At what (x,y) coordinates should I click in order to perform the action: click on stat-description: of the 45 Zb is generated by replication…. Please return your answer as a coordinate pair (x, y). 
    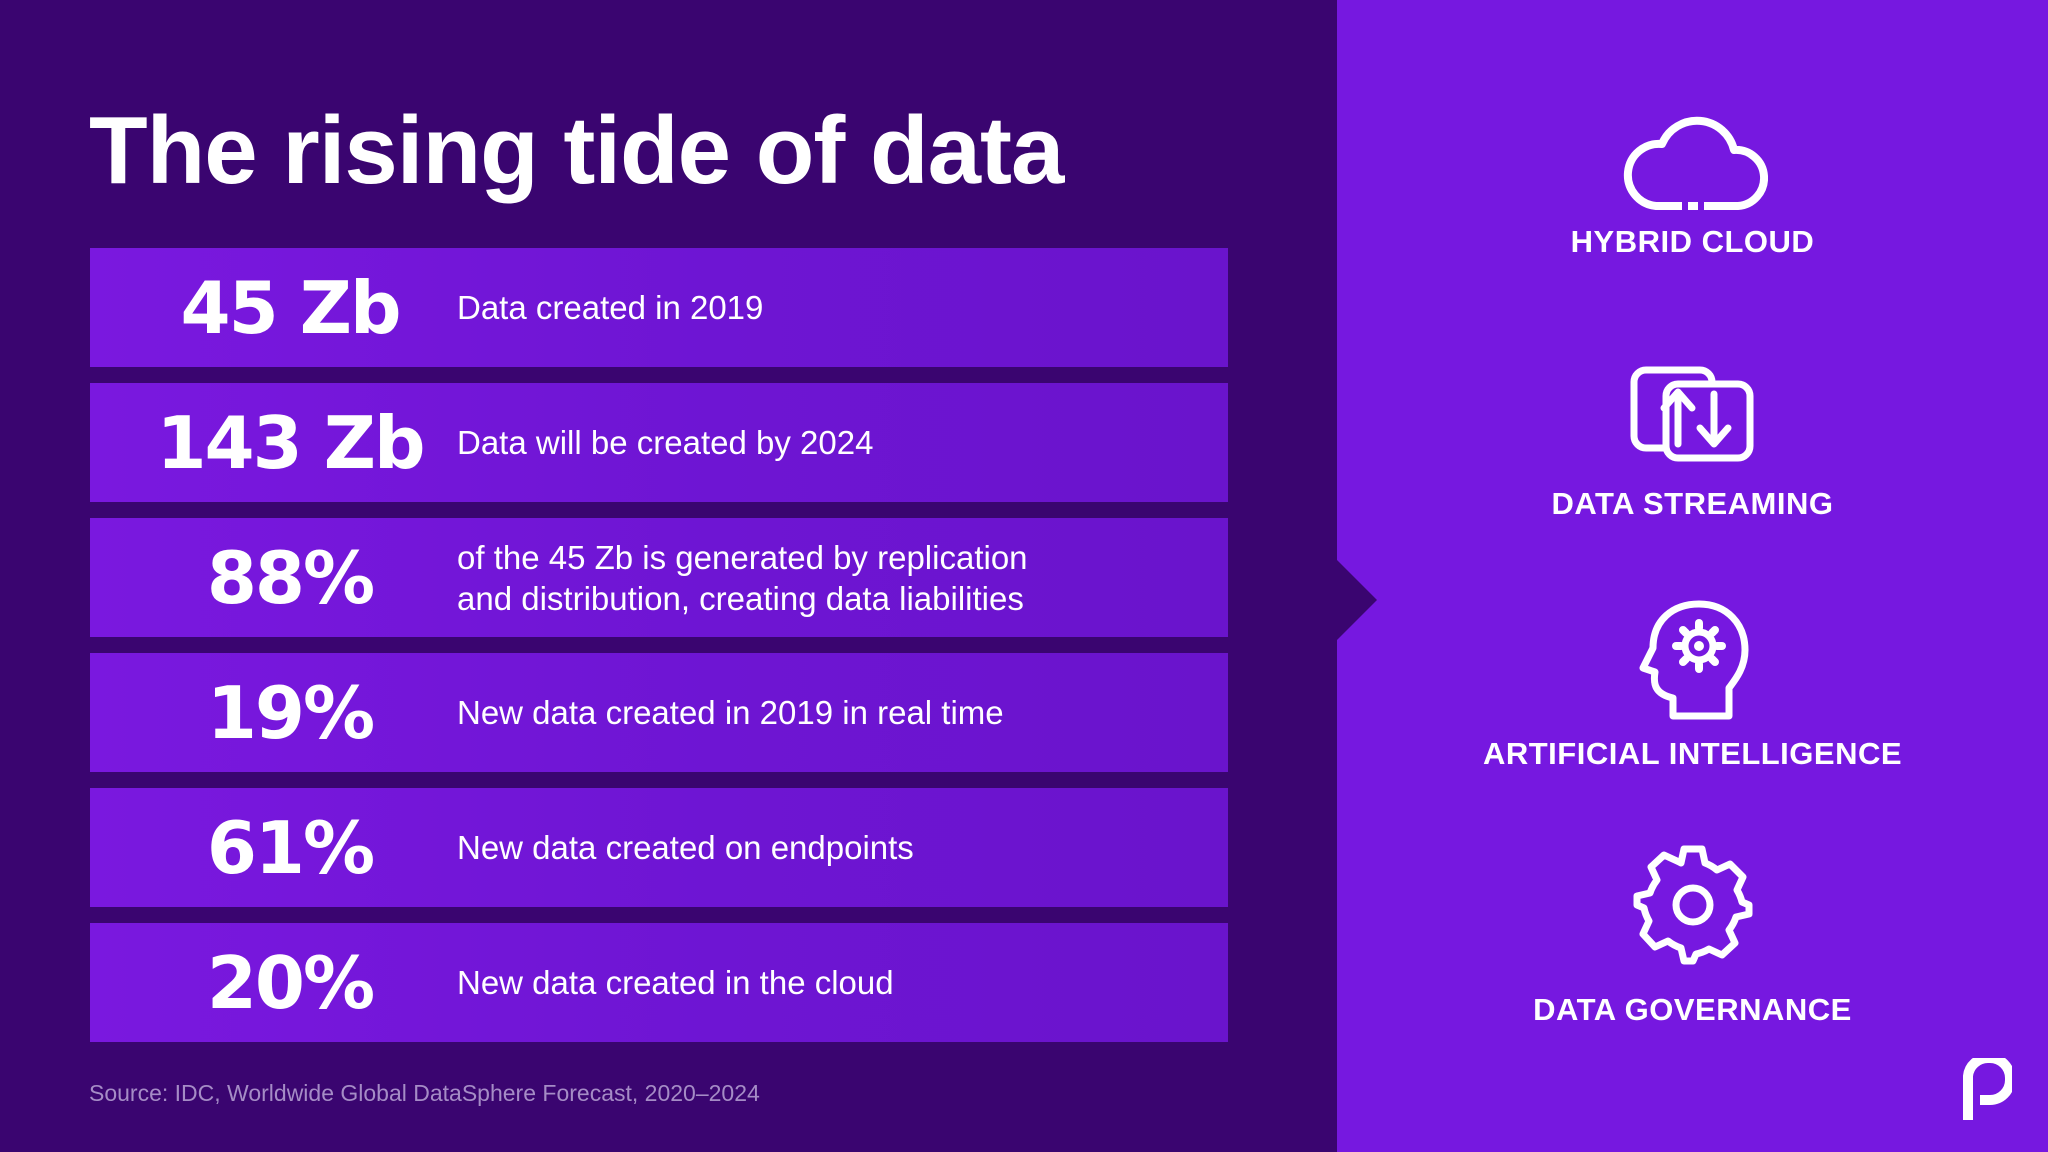
    Looking at the image, I should click on (742, 577).